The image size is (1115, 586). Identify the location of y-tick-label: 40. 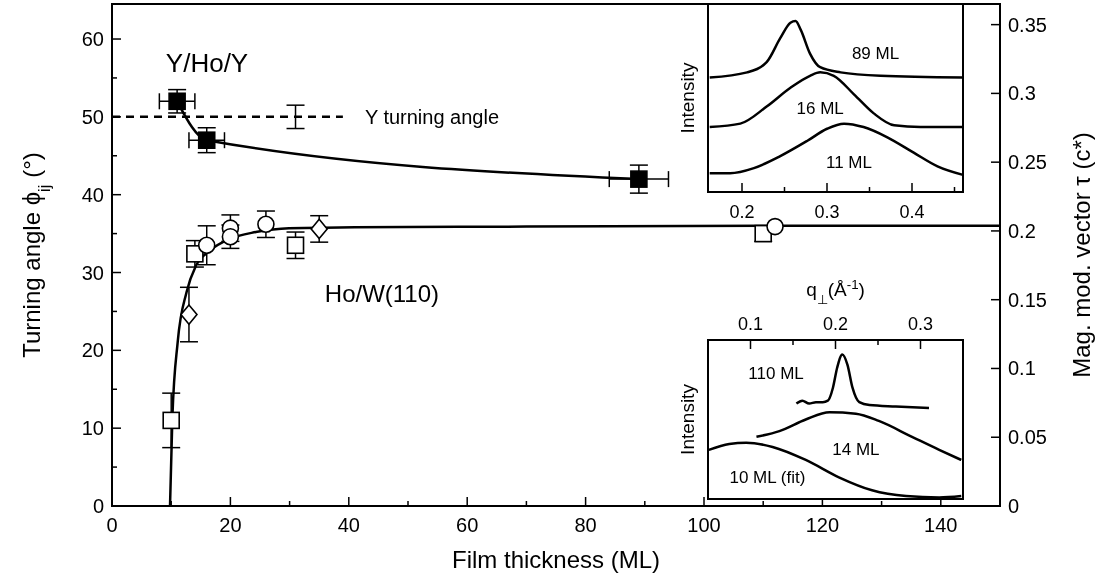
(92, 194).